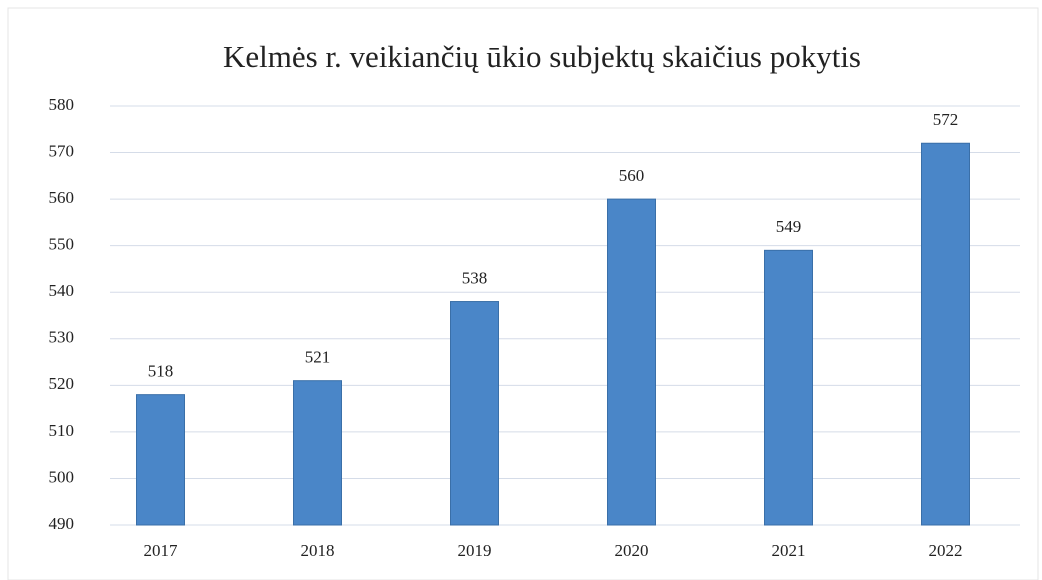 This screenshot has height=580, width=1042. I want to click on y-tick-label: 570, so click(62, 150).